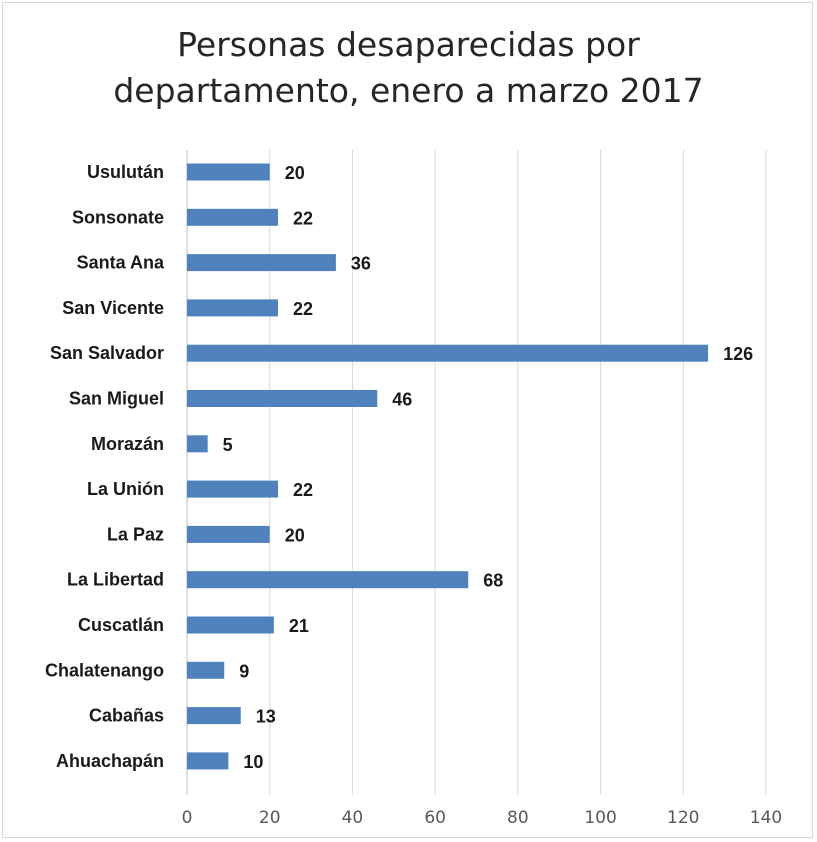  What do you see at coordinates (295, 535) in the screenshot?
I see `value-label-8: 20` at bounding box center [295, 535].